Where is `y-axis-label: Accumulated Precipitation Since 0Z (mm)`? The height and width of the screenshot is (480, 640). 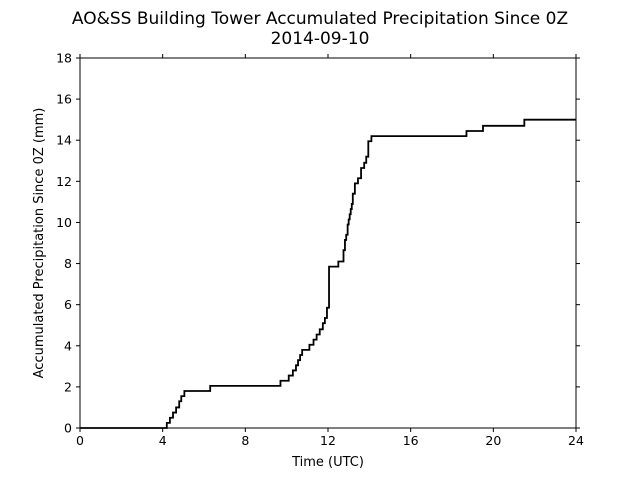
y-axis-label: Accumulated Precipitation Since 0Z (mm) is located at coordinates (39, 243).